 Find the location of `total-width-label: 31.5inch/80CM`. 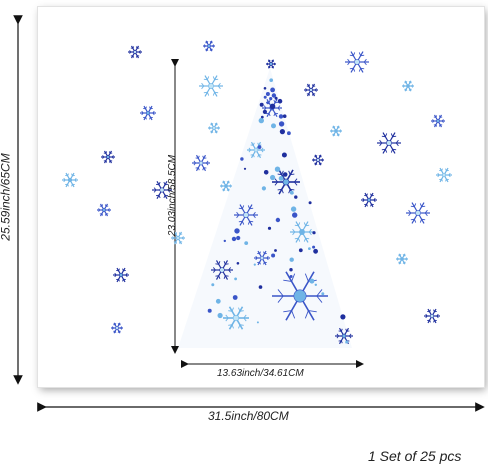

total-width-label: 31.5inch/80CM is located at coordinates (248, 416).